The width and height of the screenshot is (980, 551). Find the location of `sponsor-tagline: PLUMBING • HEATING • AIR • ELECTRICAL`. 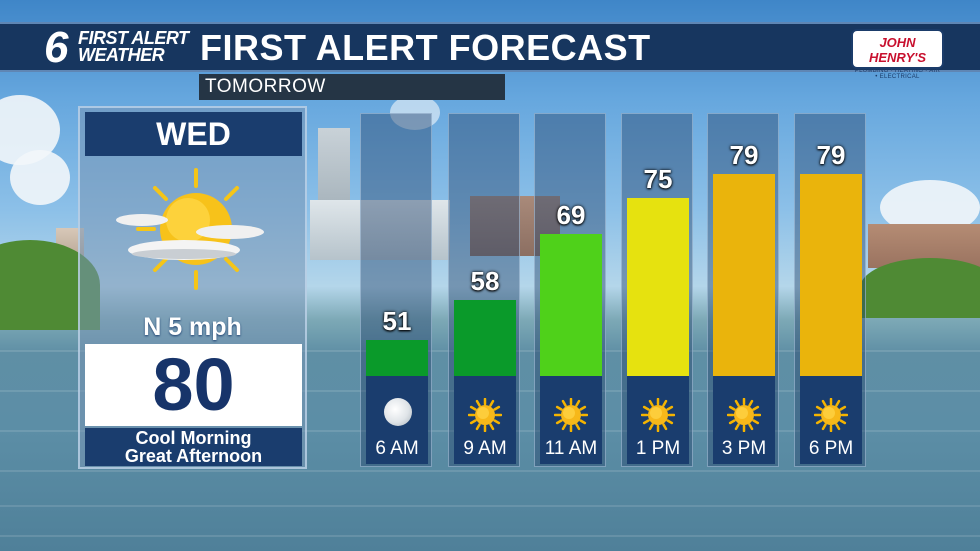

sponsor-tagline: PLUMBING • HEATING • AIR • ELECTRICAL is located at coordinates (897, 74).